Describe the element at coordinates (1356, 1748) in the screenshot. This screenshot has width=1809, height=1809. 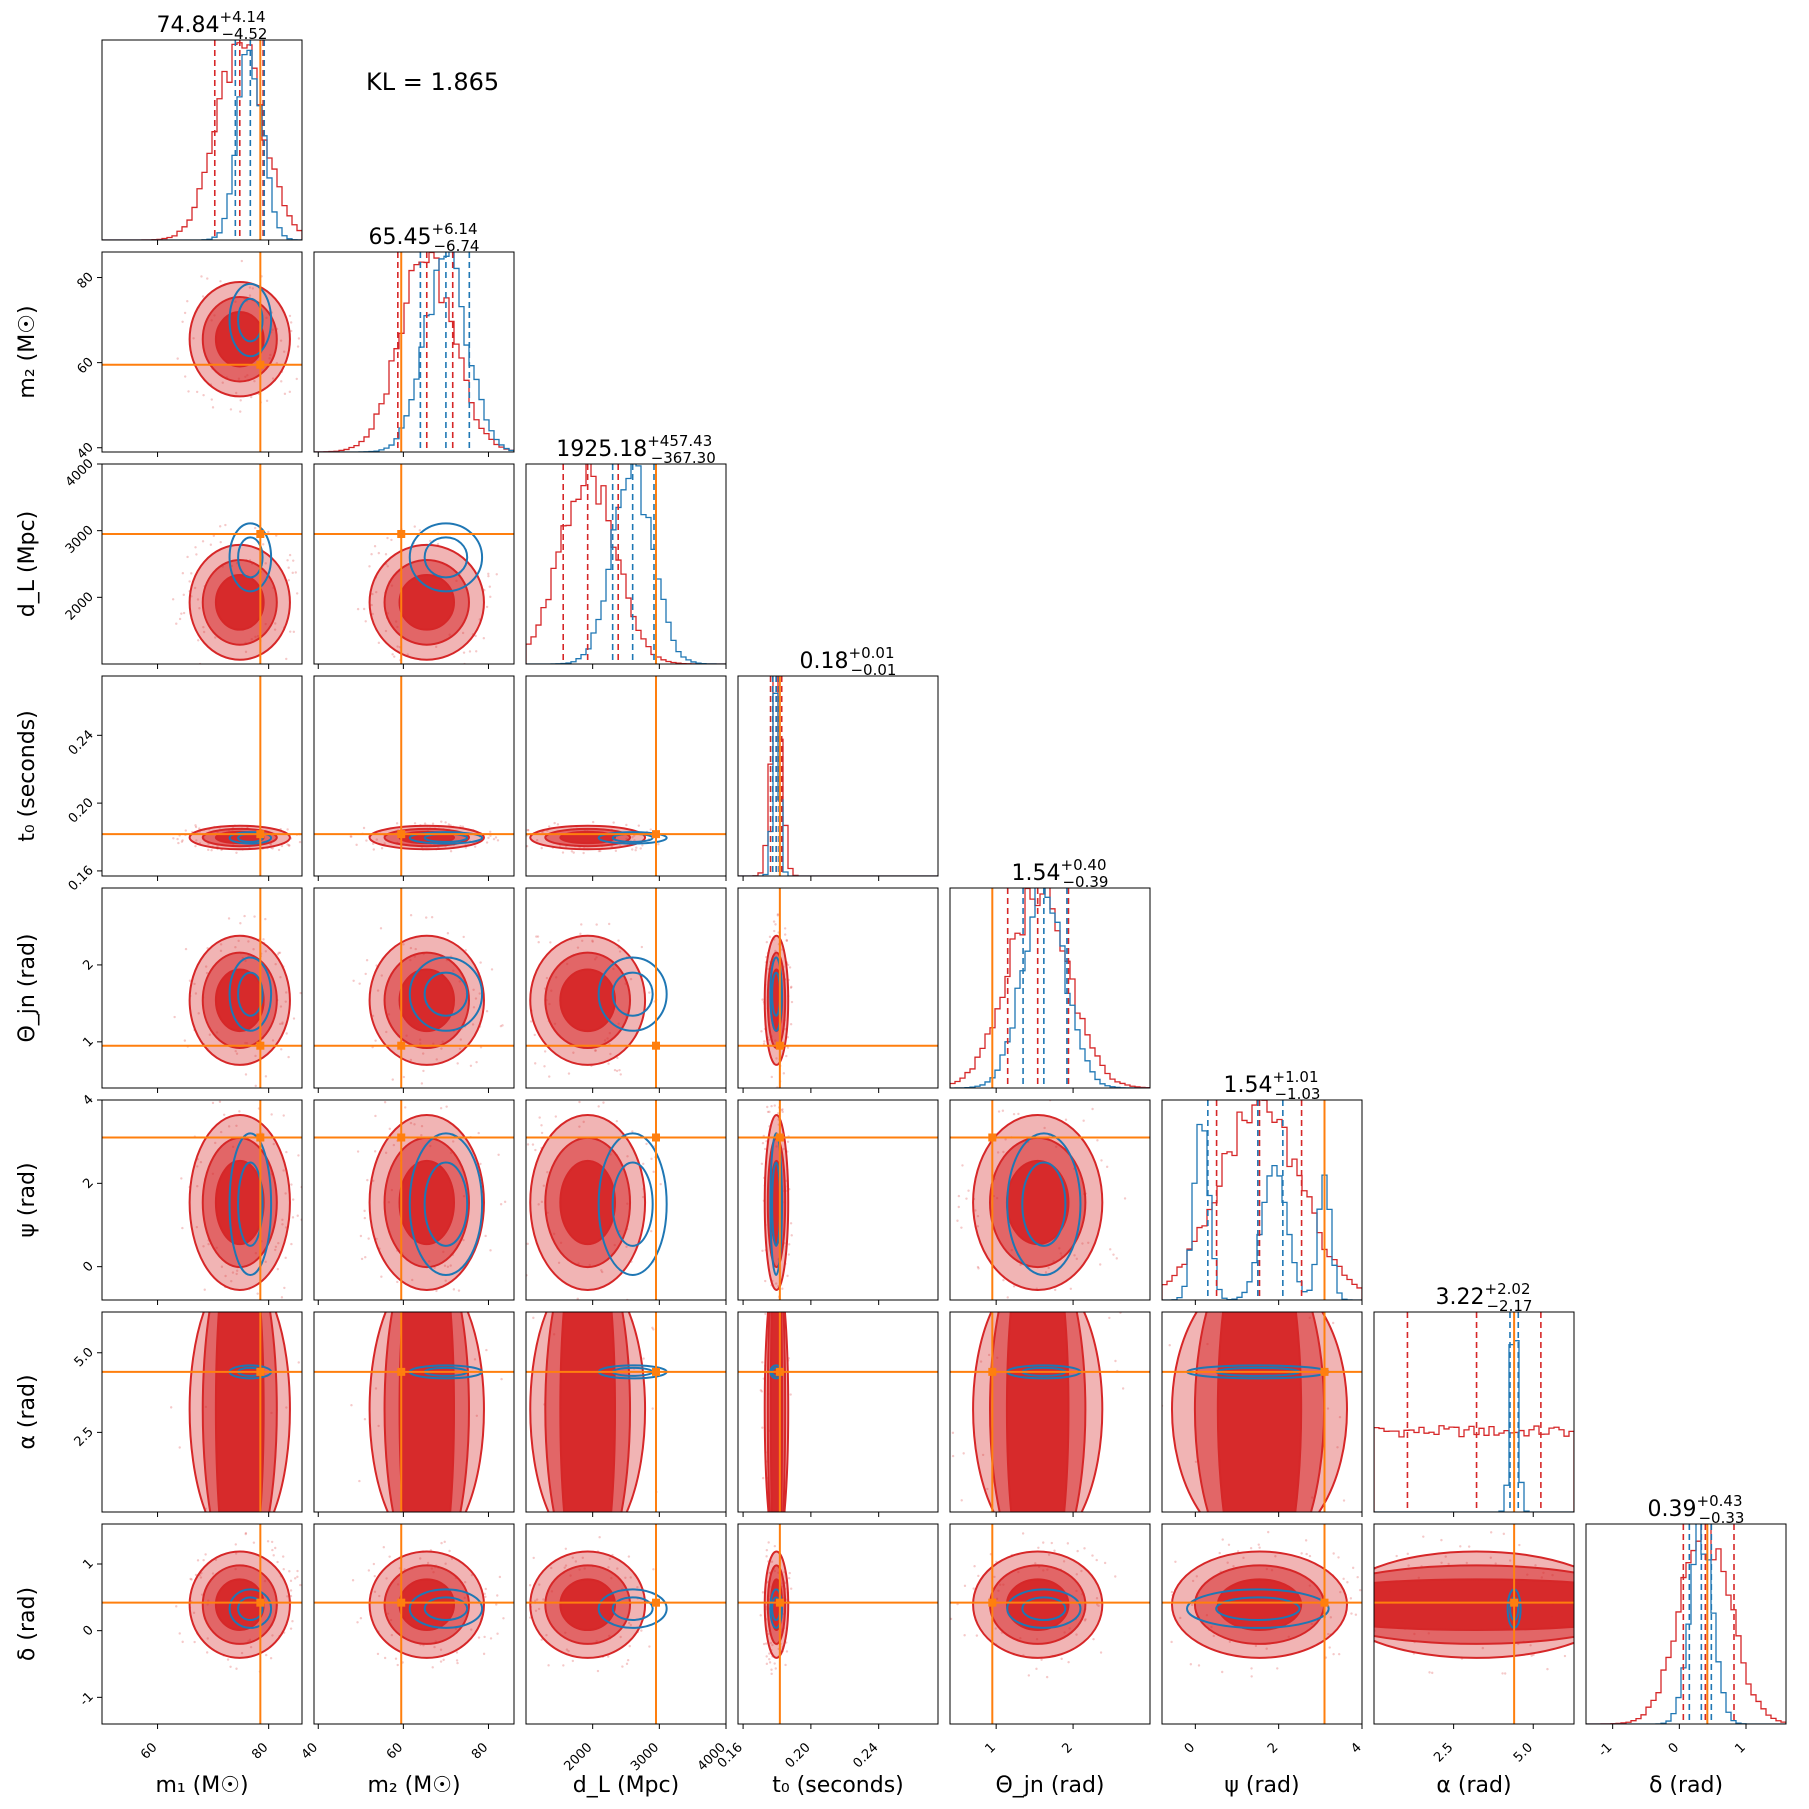
I see `x-tick-label: 4` at that location.